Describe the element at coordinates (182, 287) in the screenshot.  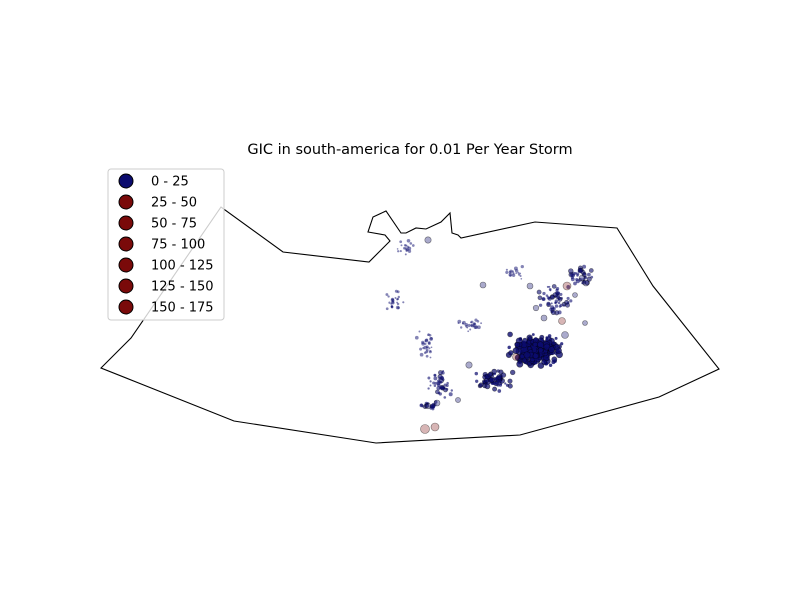
I see `legend-label: 125 - 150` at that location.